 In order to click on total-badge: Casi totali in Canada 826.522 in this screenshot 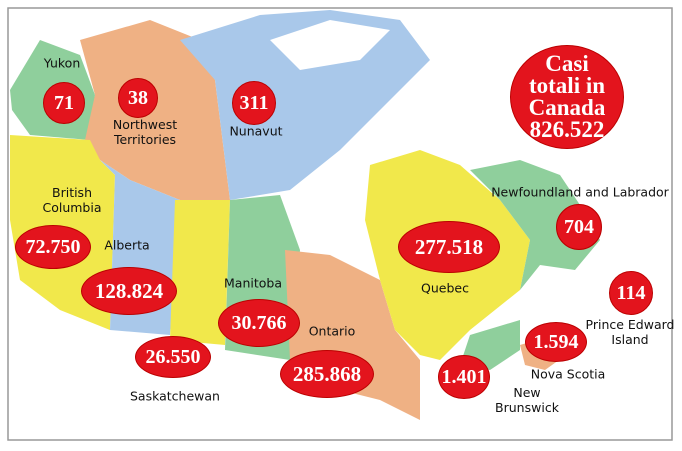, I will do `click(567, 97)`.